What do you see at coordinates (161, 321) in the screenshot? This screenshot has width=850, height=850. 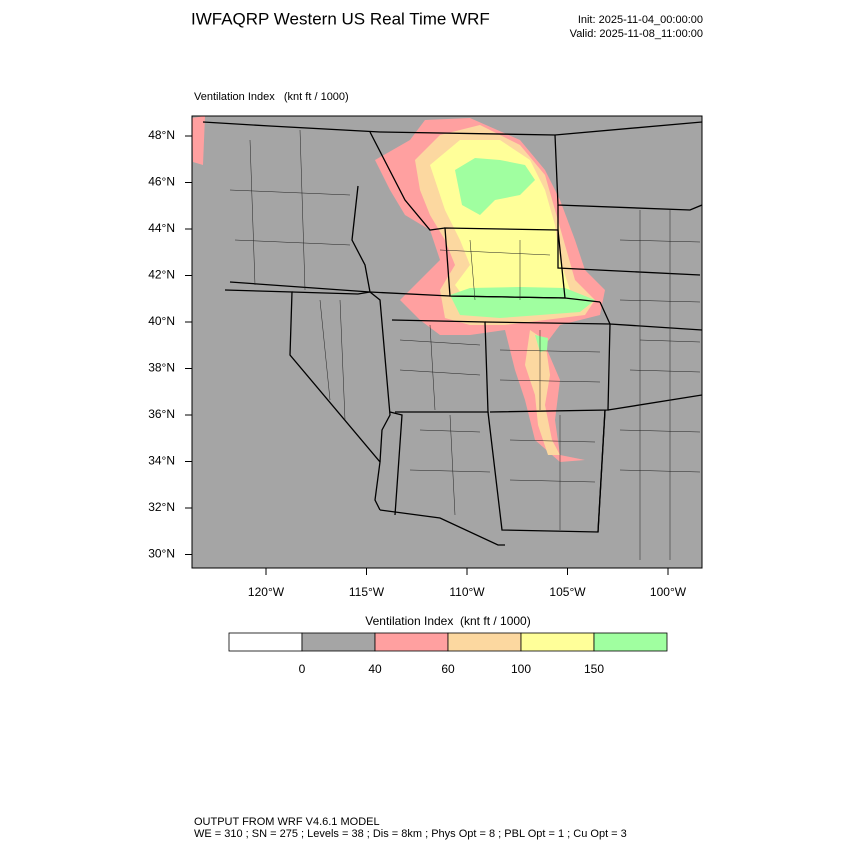 I see `latitude-label: 40°N` at bounding box center [161, 321].